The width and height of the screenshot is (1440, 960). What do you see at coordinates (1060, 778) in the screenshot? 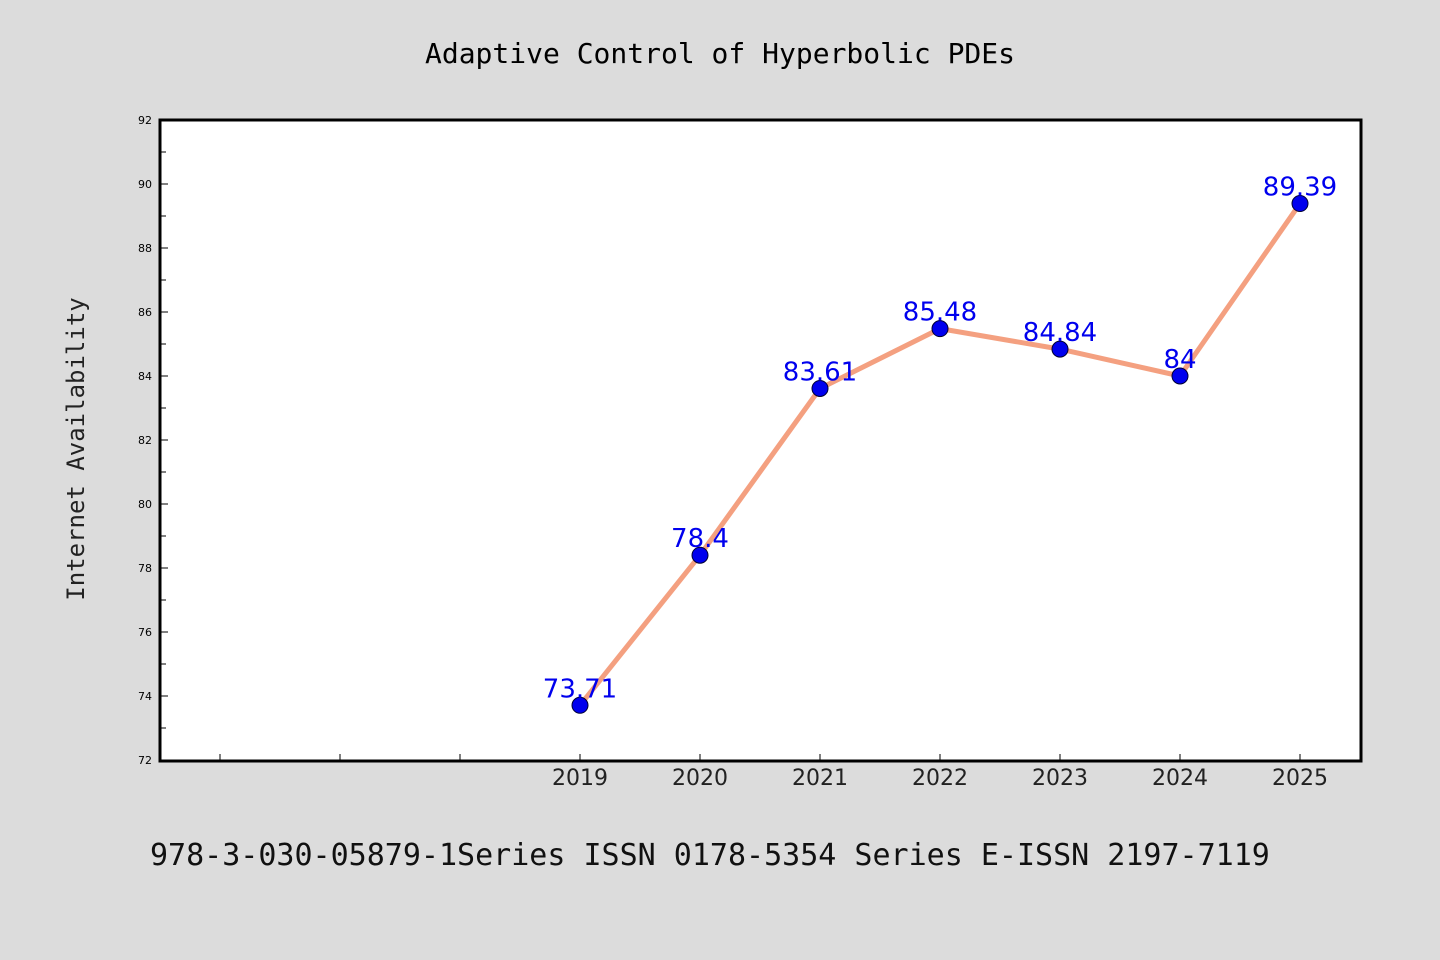
I see `x-tick-label: 2023` at bounding box center [1060, 778].